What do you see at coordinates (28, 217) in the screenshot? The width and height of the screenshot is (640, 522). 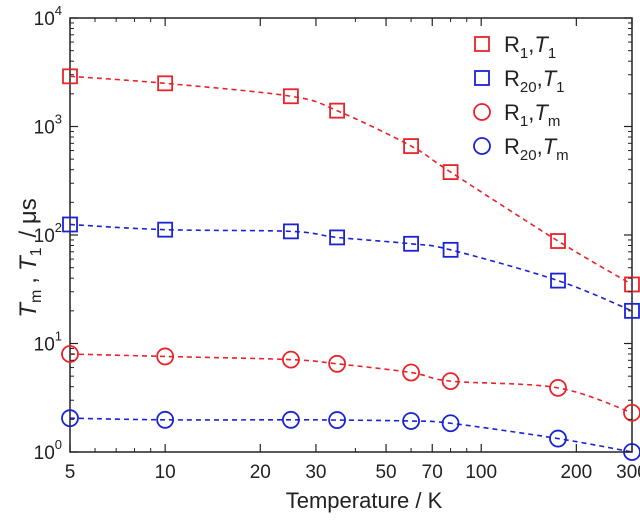 I see `y-title-unit: / μs` at bounding box center [28, 217].